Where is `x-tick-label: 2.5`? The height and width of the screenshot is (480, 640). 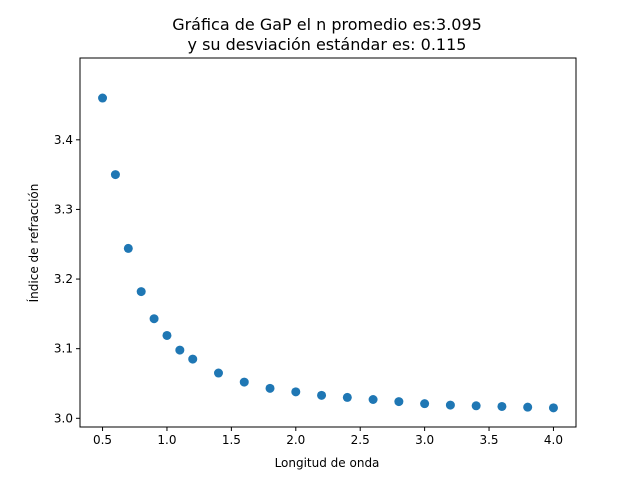 x-tick-label: 2.5 is located at coordinates (360, 440).